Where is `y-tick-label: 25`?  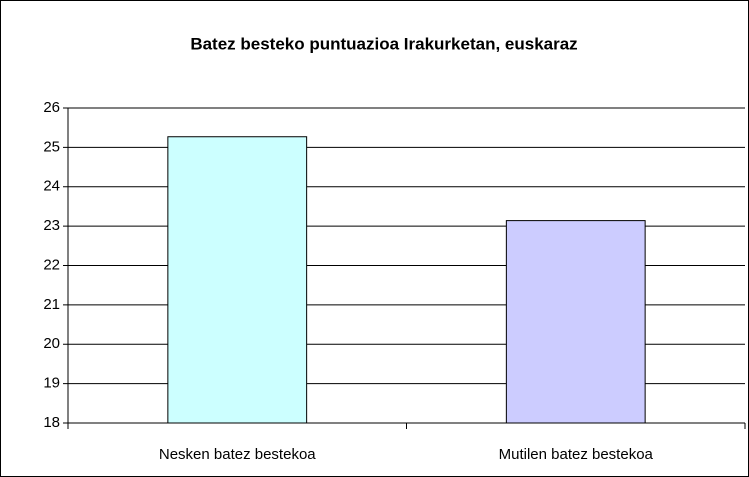 y-tick-label: 25 is located at coordinates (51, 146).